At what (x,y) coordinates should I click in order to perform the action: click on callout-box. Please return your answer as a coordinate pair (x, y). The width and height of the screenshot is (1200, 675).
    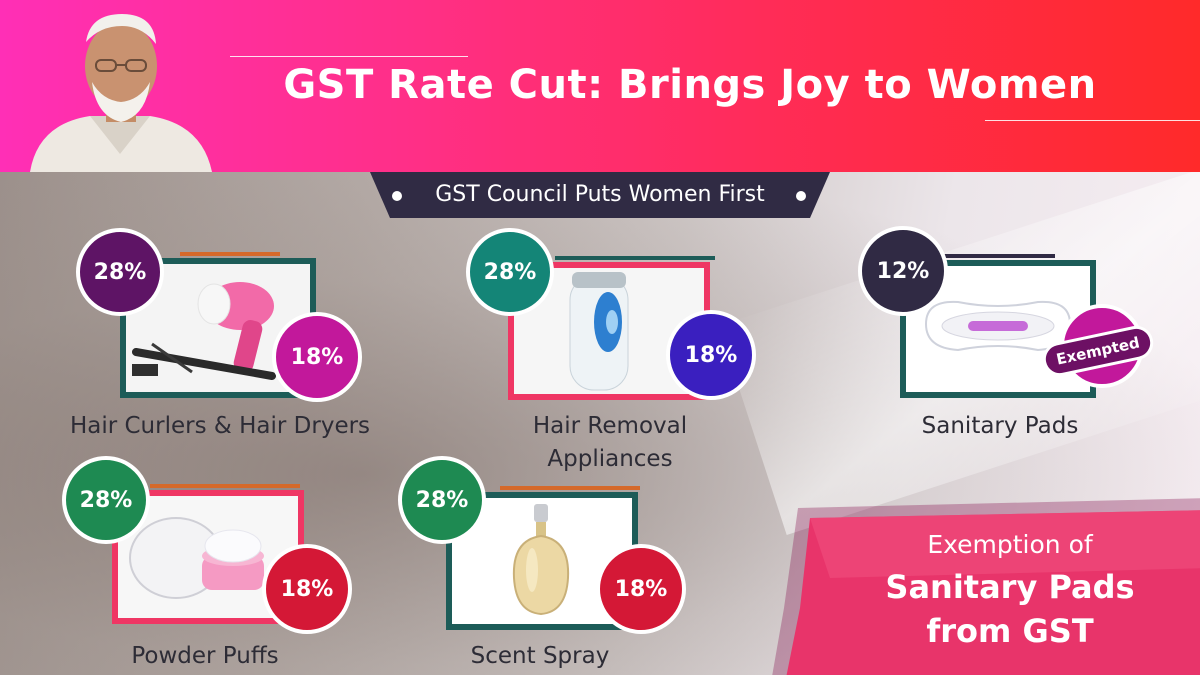
    Looking at the image, I should click on (986, 586).